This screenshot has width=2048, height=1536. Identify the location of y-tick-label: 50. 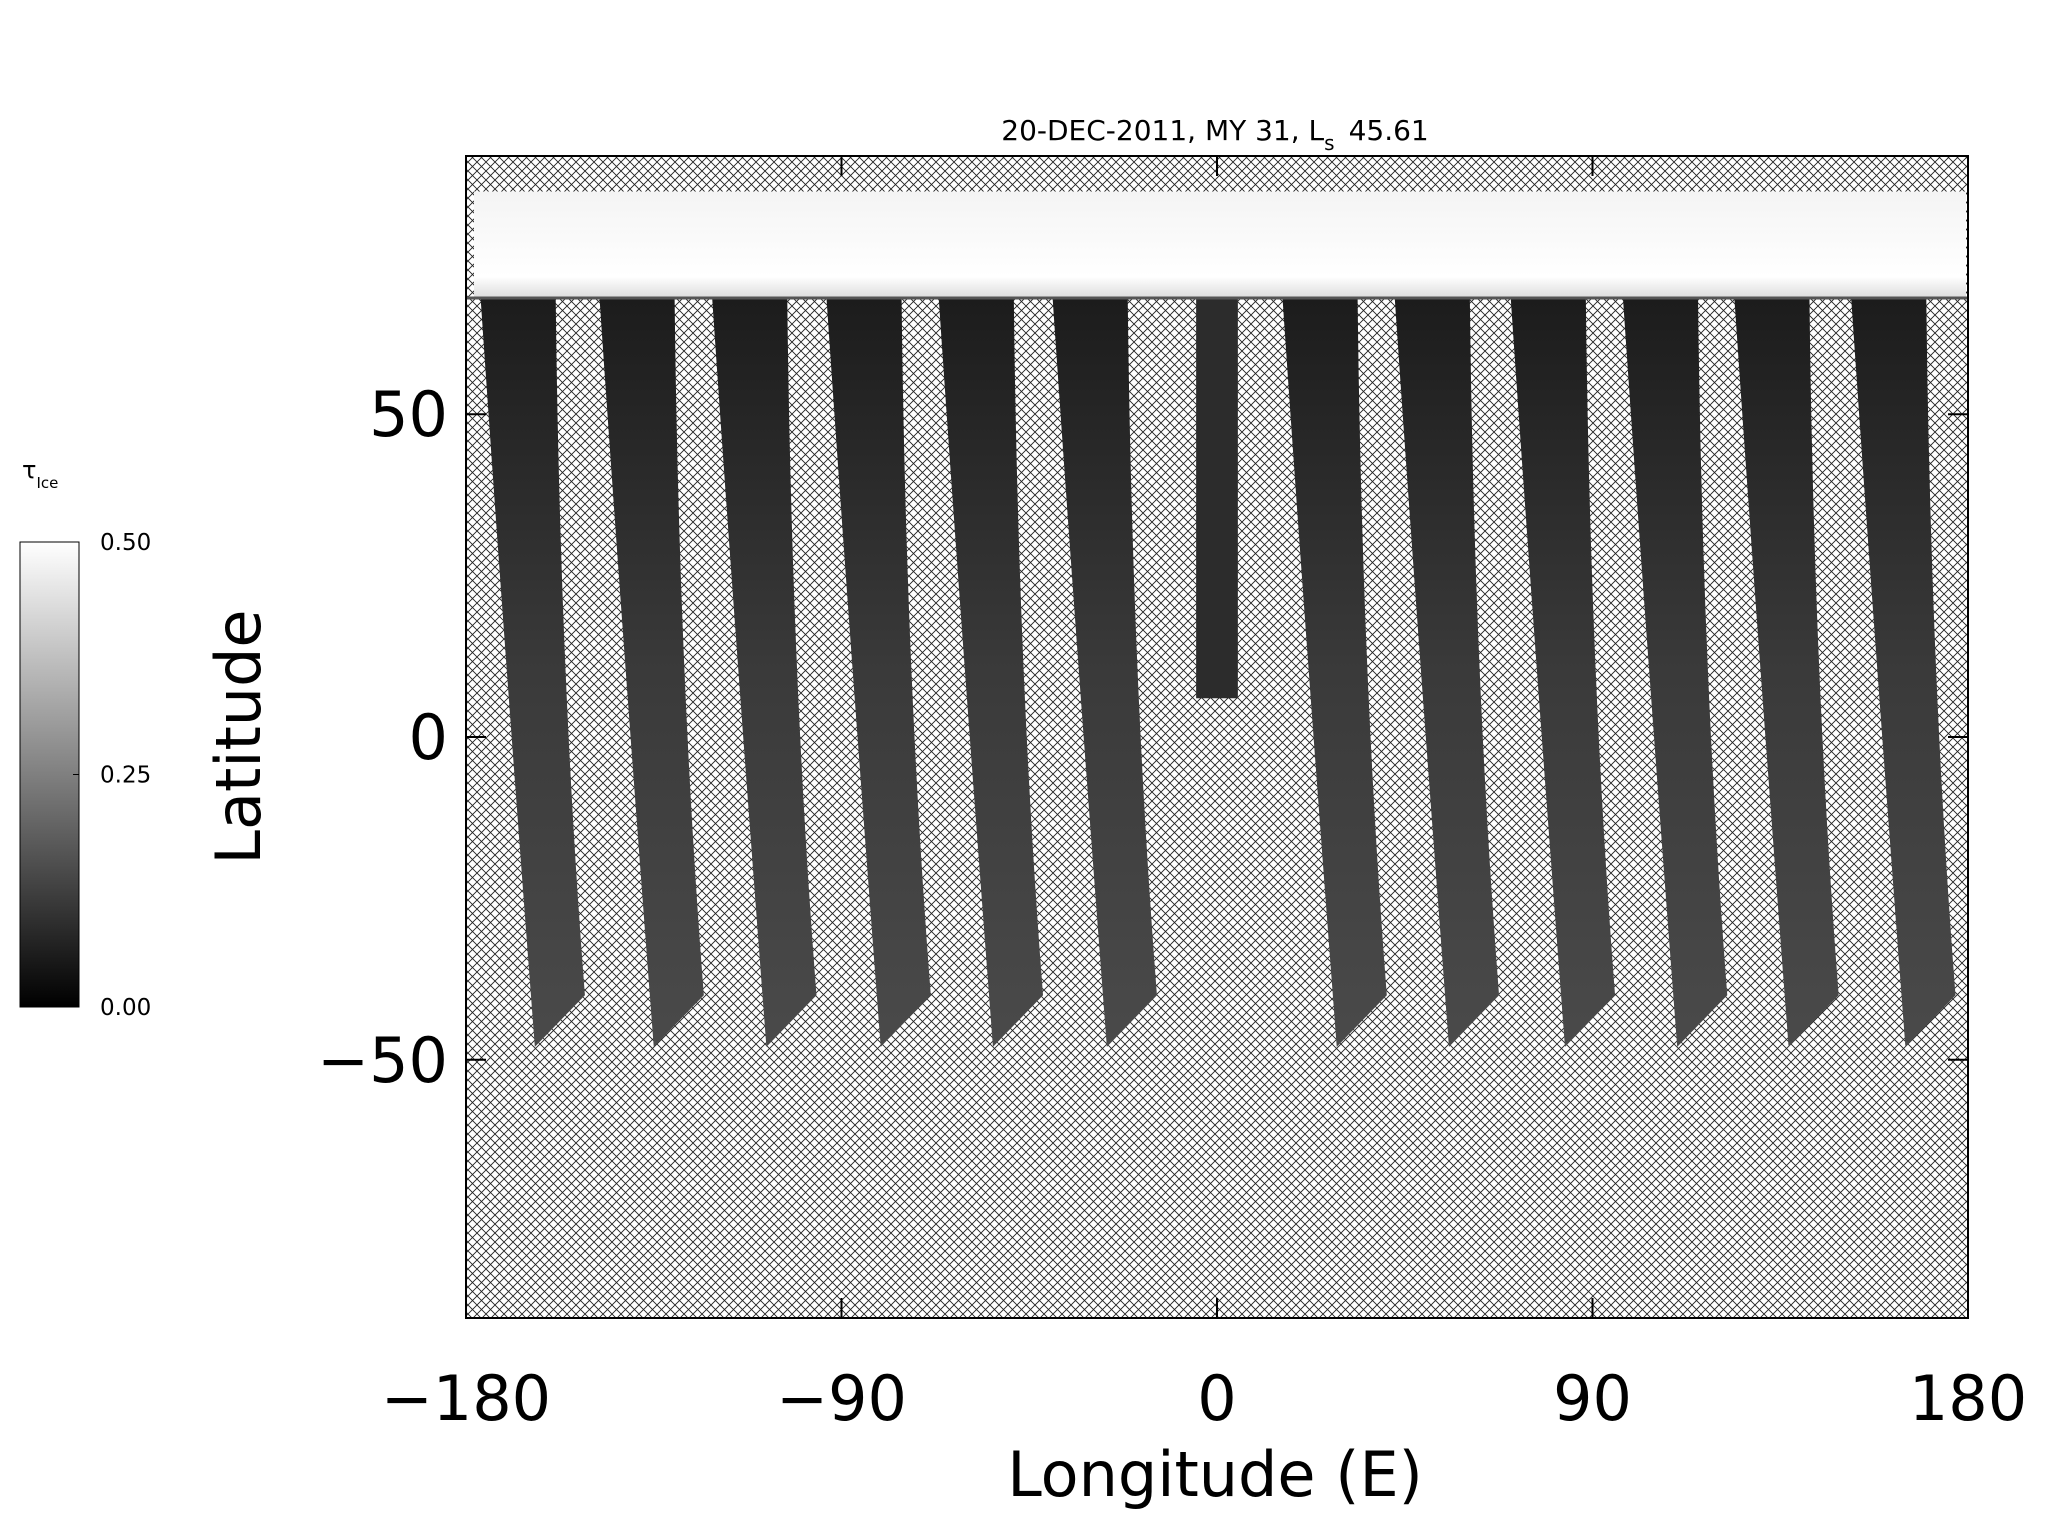
(408, 414).